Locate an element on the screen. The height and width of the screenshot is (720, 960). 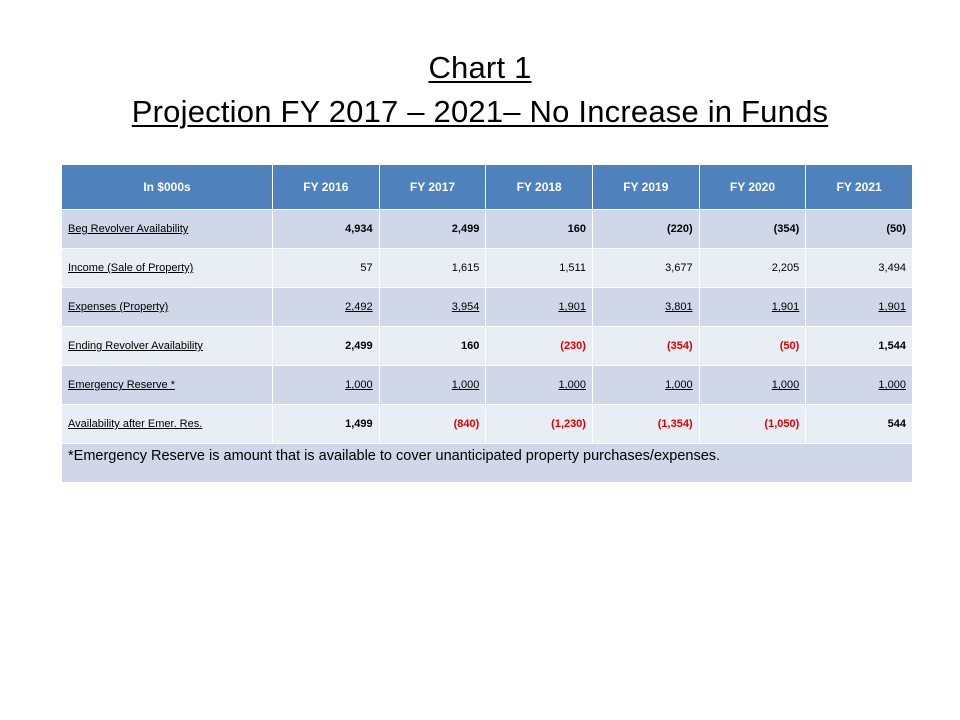
header-fy2021: FY 2021 is located at coordinates (859, 187).